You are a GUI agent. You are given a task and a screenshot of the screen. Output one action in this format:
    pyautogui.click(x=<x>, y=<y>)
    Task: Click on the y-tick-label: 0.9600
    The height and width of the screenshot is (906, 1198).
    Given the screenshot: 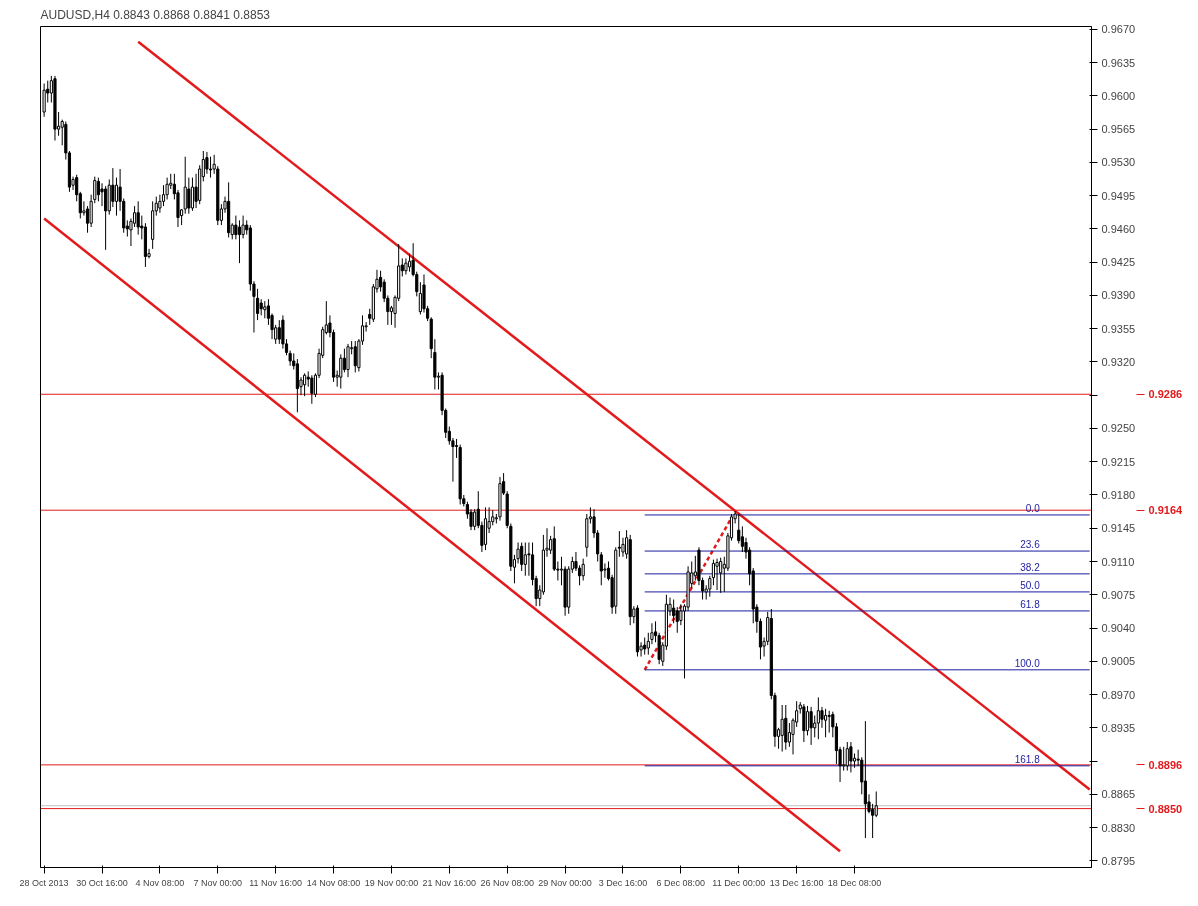 What is the action you would take?
    pyautogui.click(x=1118, y=95)
    